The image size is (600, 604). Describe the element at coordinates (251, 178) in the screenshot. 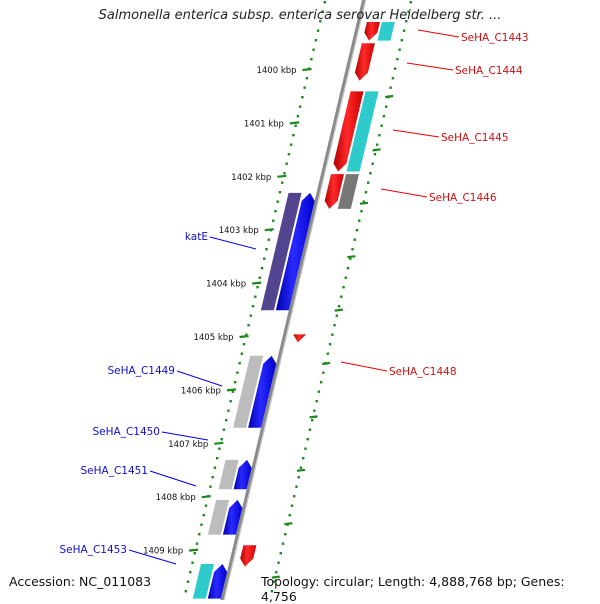

I see `tick-label: 1402 kbp` at that location.